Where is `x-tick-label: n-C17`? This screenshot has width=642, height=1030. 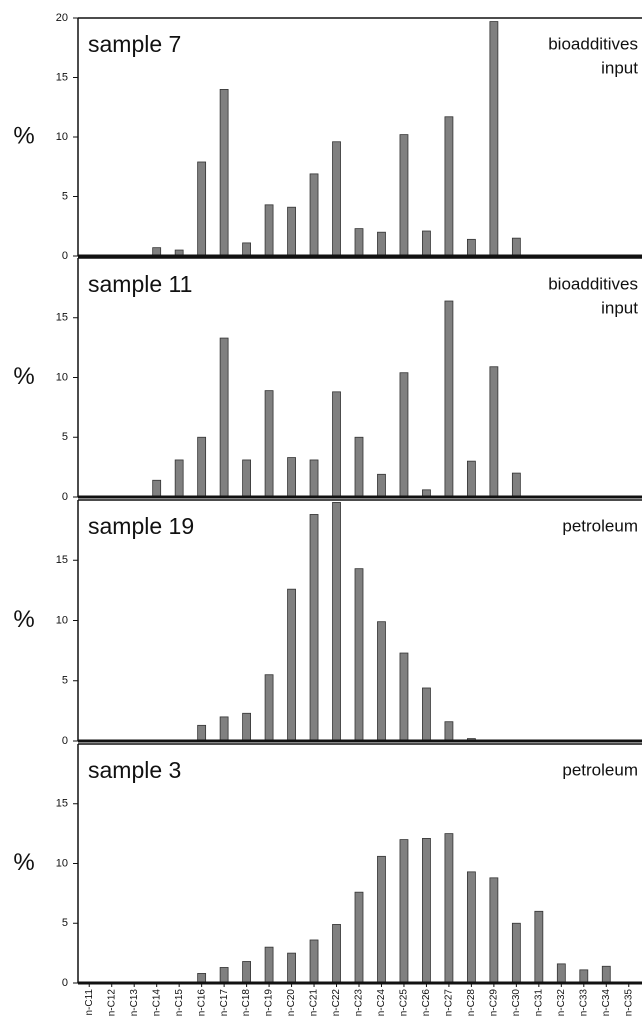 x-tick-label: n-C17 is located at coordinates (224, 1003).